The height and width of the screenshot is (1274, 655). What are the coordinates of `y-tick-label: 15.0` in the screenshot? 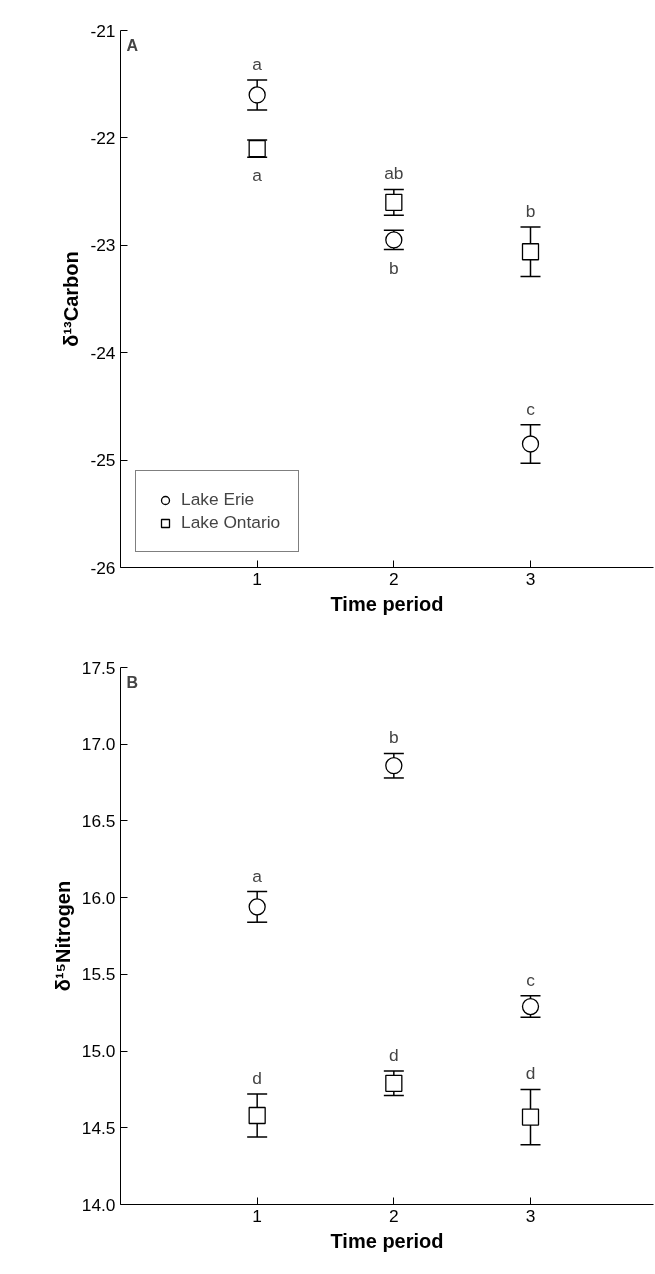 It's located at (98, 1051).